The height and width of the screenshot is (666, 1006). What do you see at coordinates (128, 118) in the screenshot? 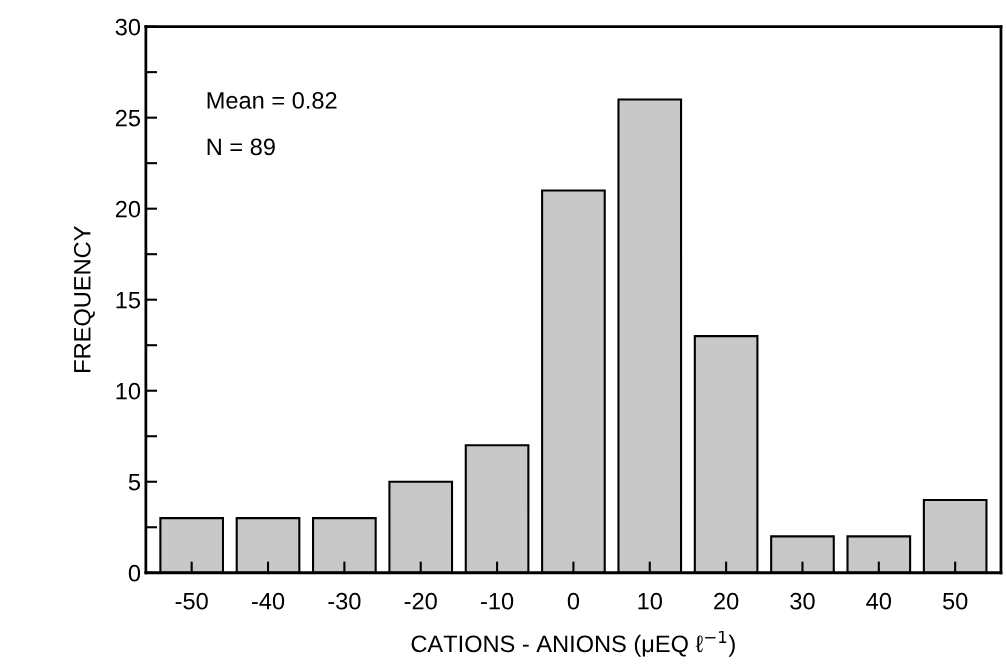
I see `y-tick-label: 25` at bounding box center [128, 118].